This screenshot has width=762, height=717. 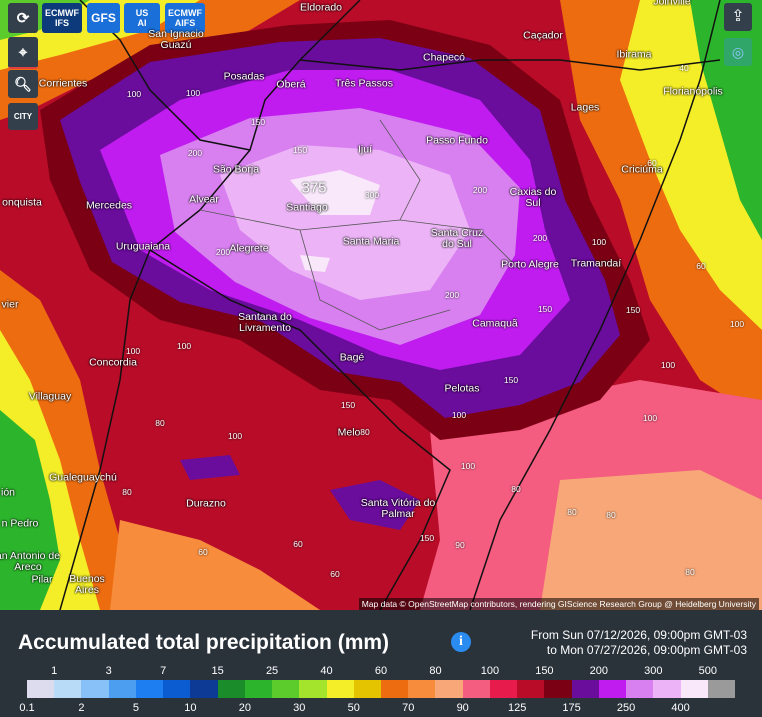 What do you see at coordinates (236, 169) in the screenshot?
I see `city-label: São Borja` at bounding box center [236, 169].